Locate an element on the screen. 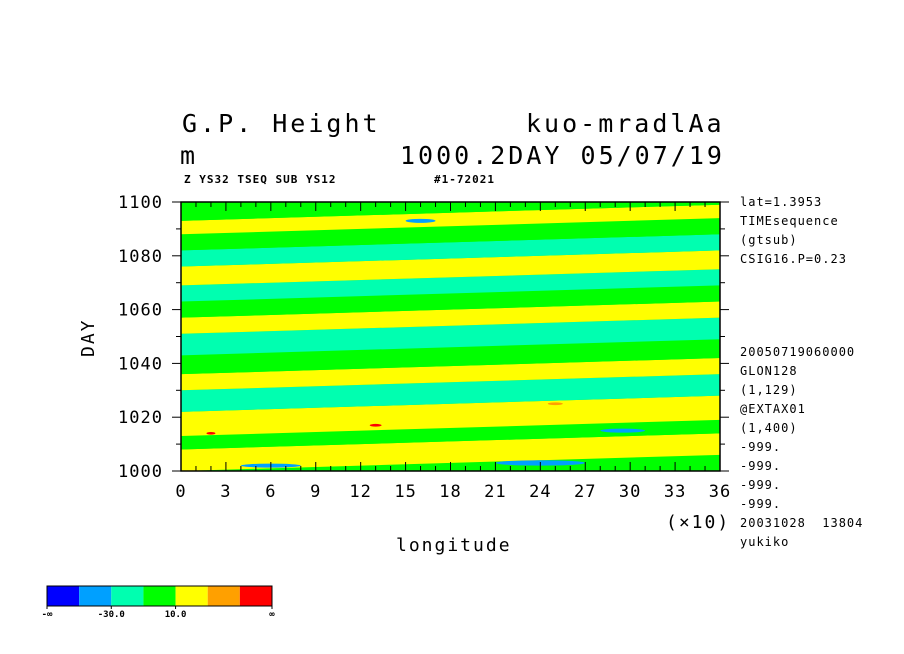 The width and height of the screenshot is (904, 654). side-info-line: (gtsub) is located at coordinates (769, 240).